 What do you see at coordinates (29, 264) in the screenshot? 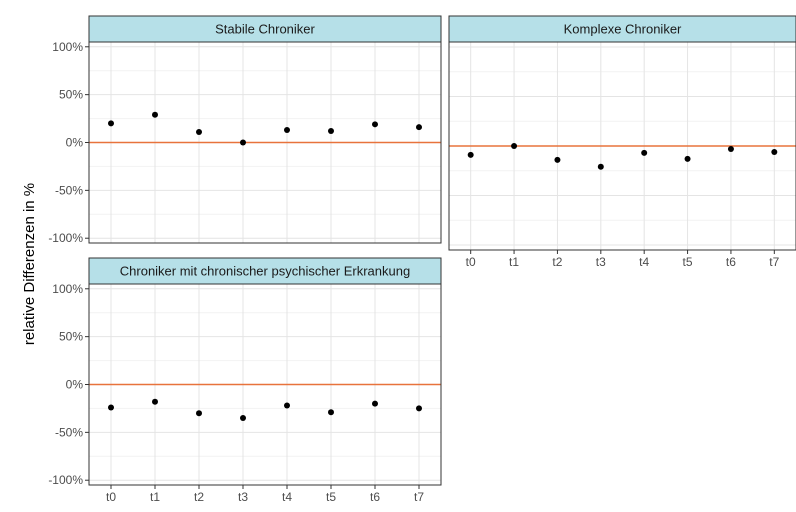
I see `y-axis-label: relative Differenzen in %` at bounding box center [29, 264].